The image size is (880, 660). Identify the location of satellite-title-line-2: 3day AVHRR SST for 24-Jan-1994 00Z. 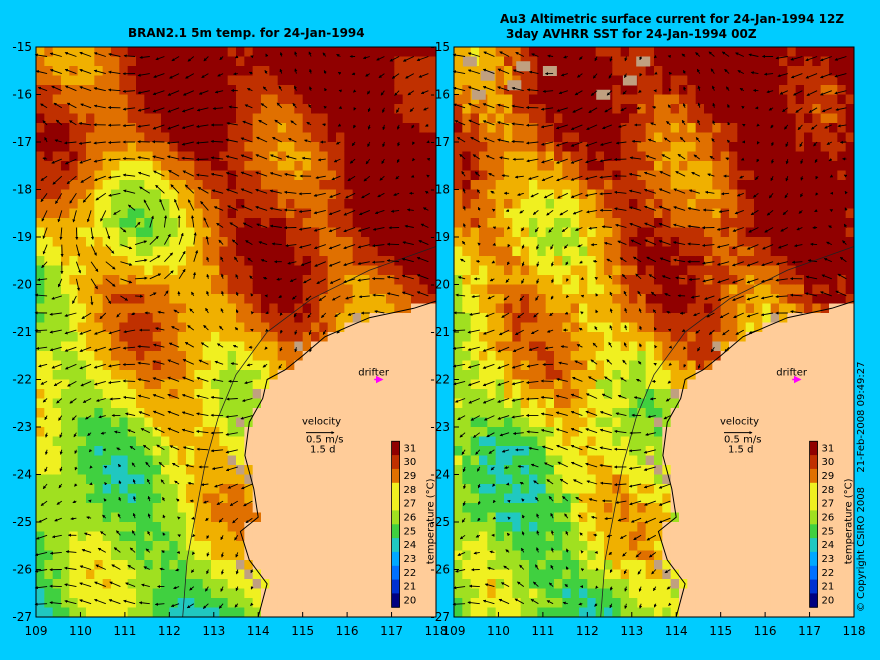
(631, 34).